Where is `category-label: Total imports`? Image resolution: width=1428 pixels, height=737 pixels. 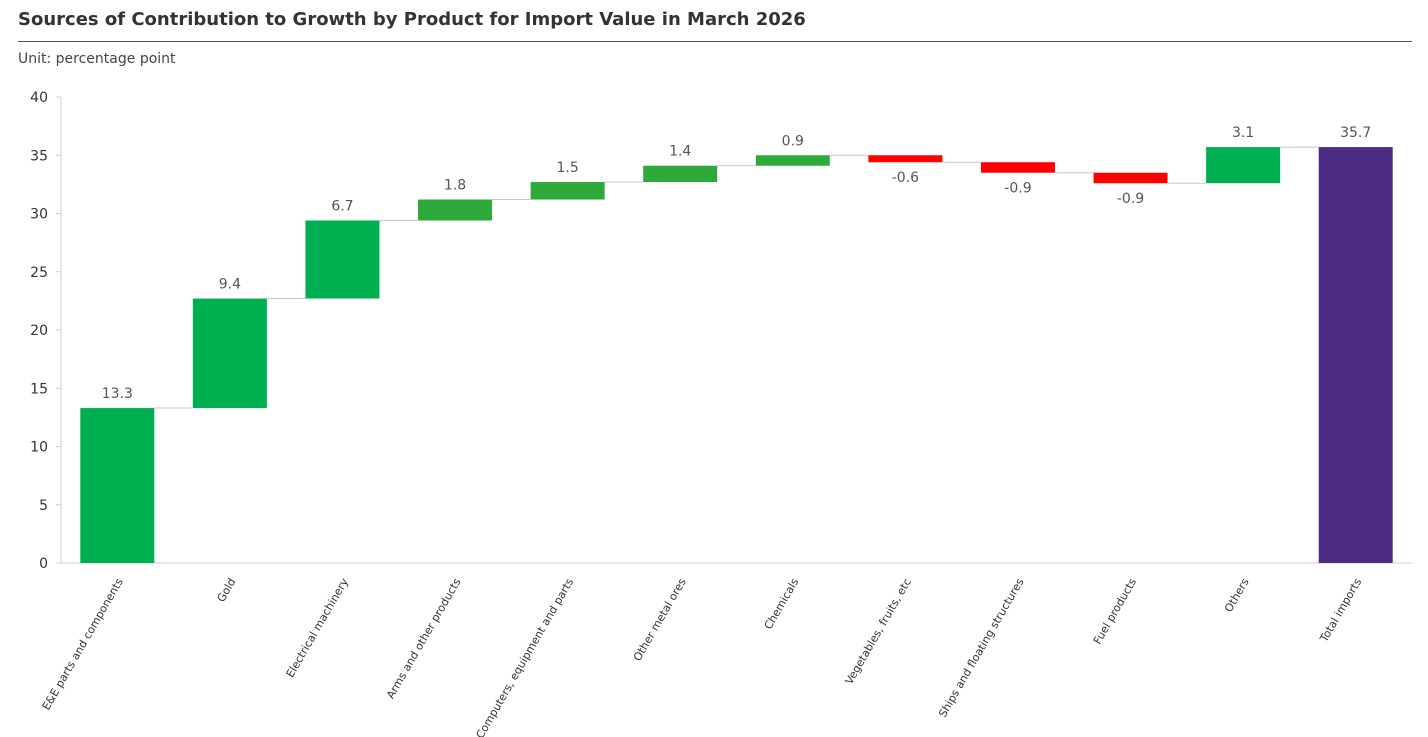
category-label: Total imports is located at coordinates (1341, 610).